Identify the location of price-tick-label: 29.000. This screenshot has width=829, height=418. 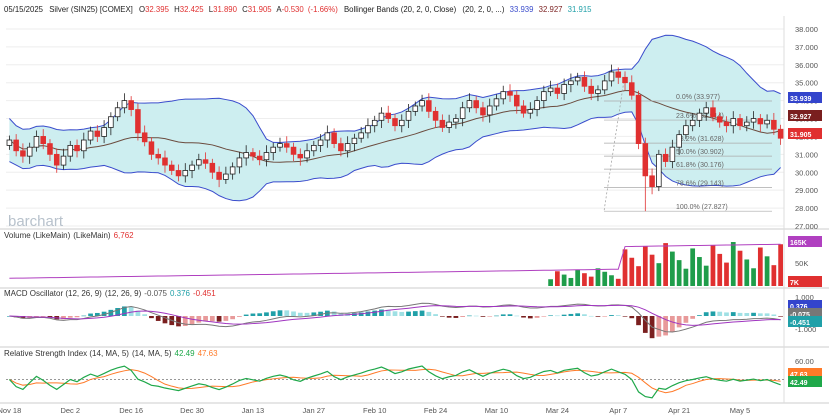
(806, 190).